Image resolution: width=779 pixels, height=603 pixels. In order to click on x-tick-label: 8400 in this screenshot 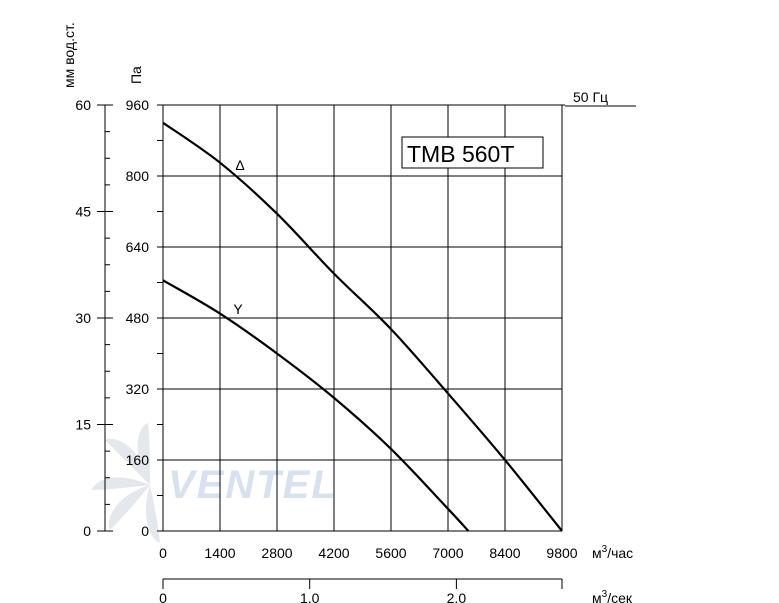, I will do `click(504, 553)`.